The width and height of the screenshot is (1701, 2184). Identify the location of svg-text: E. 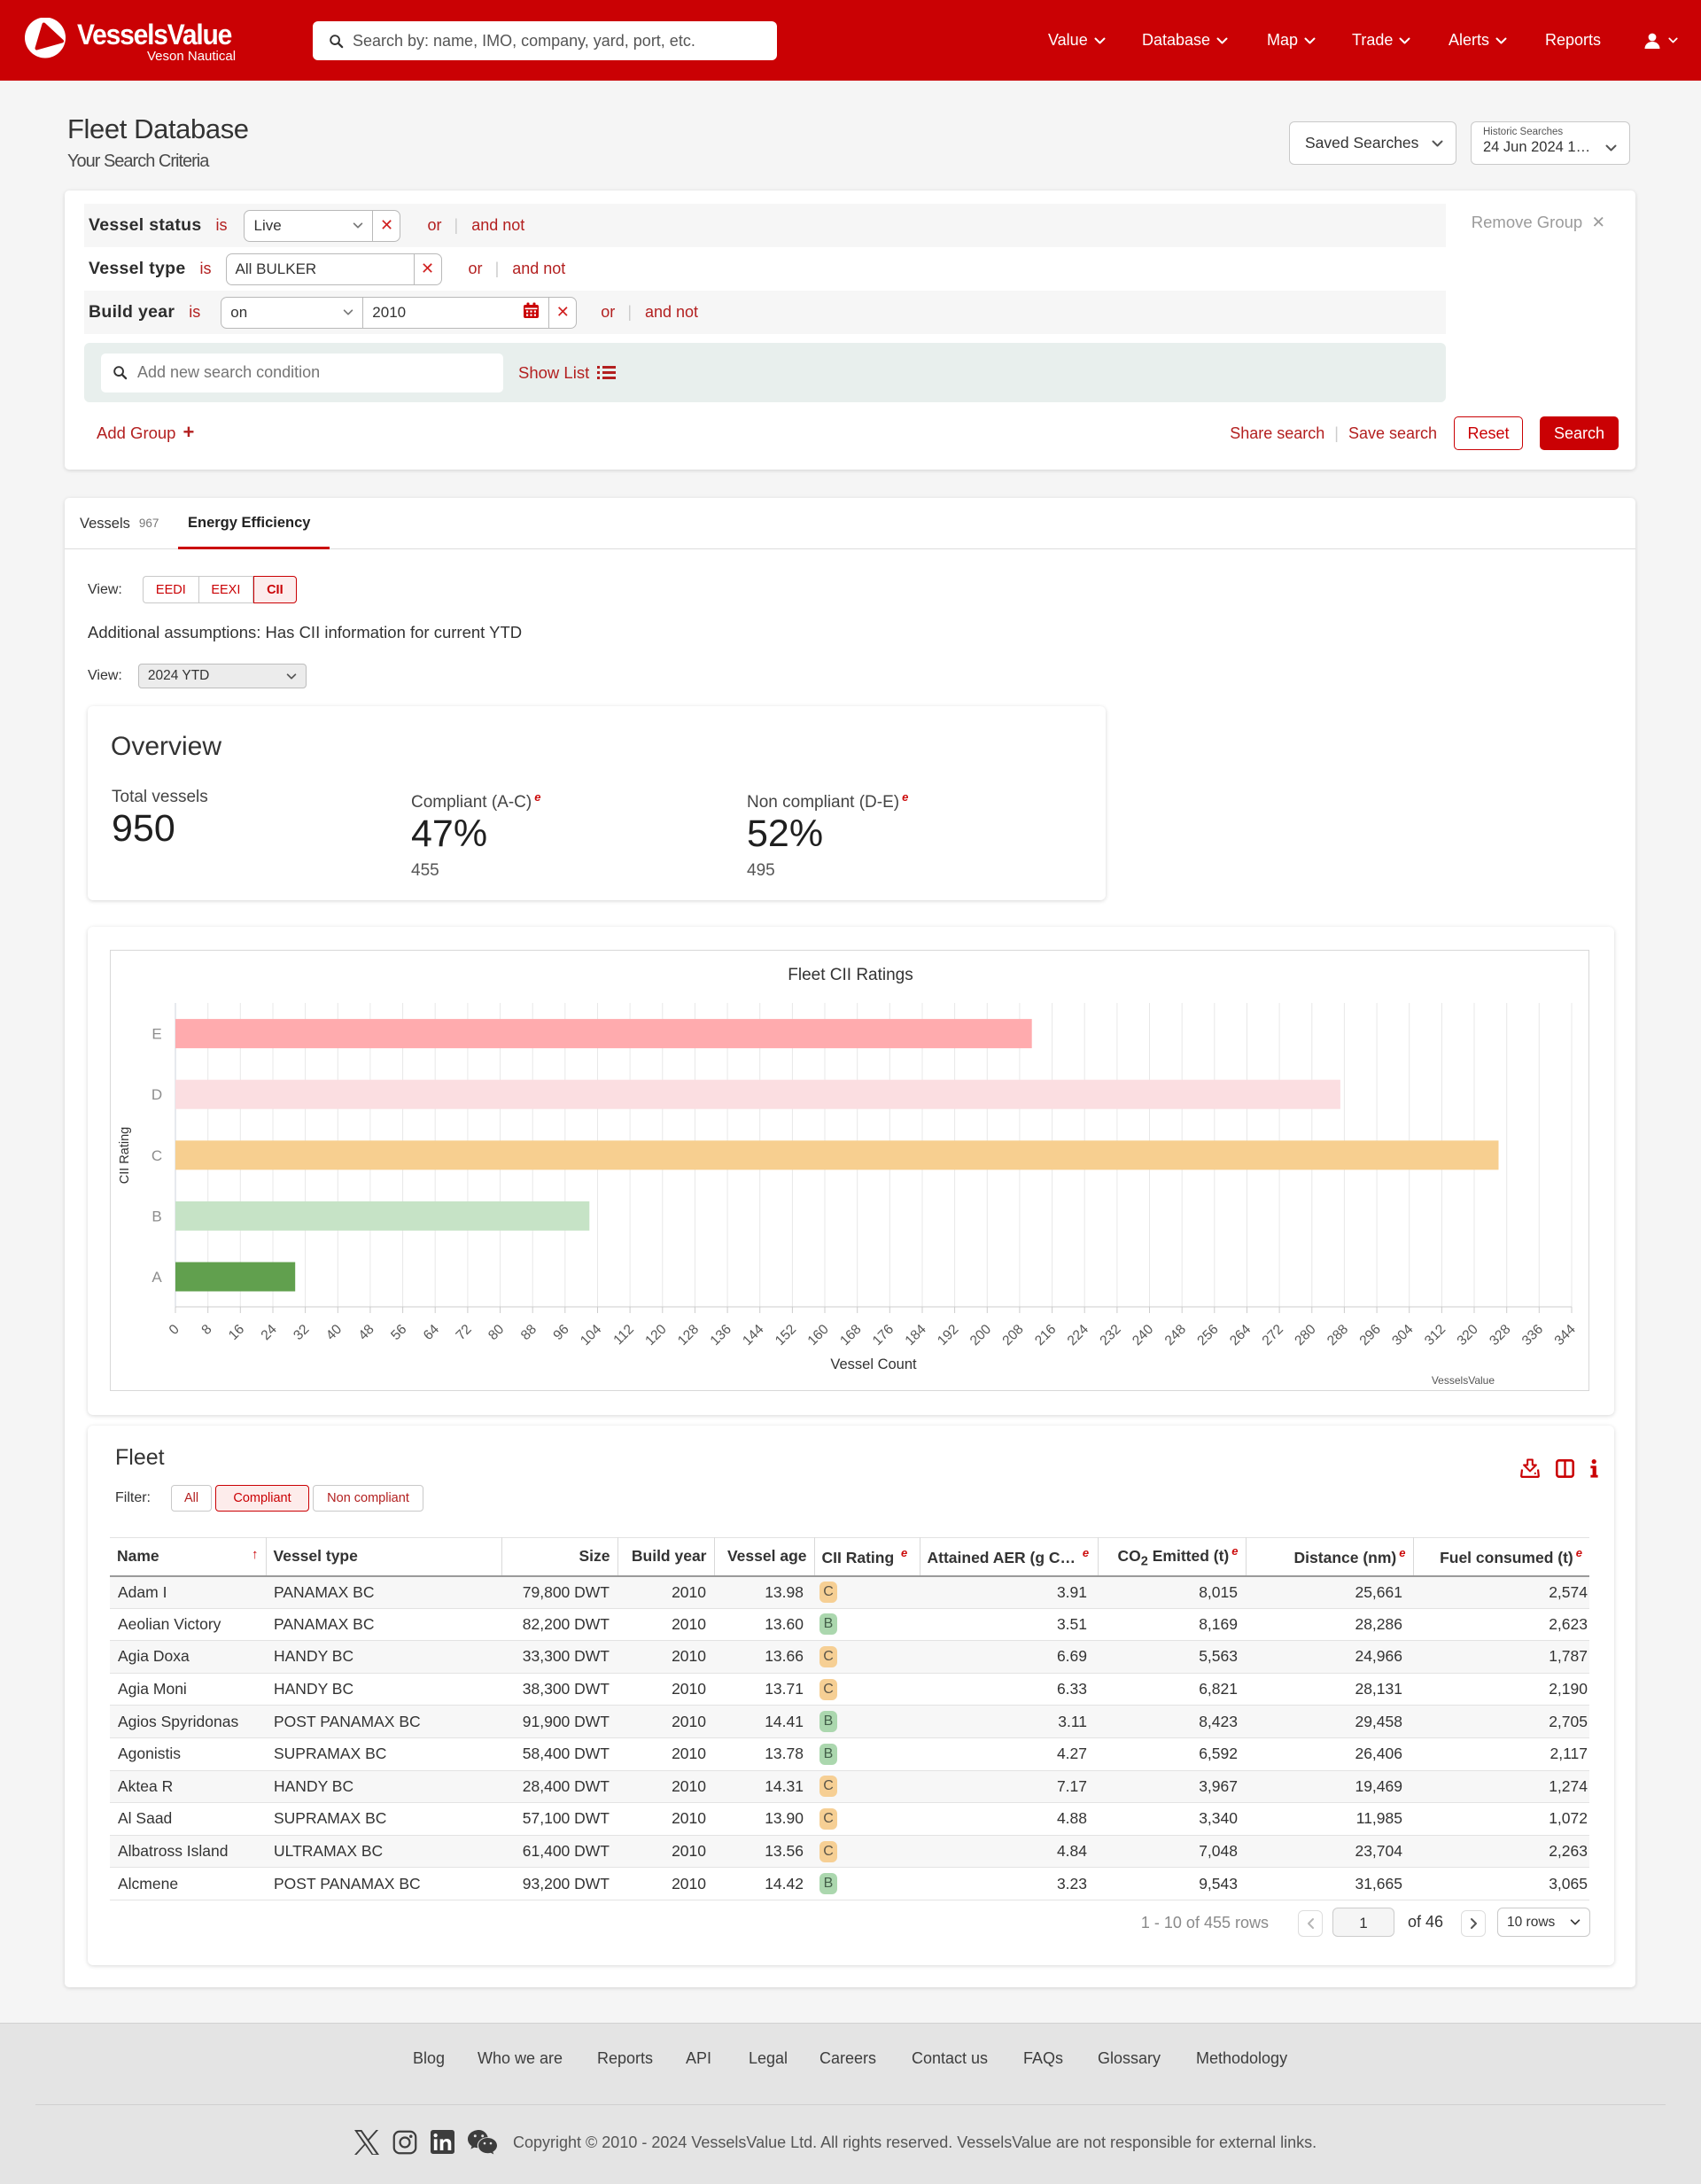
(156, 1034).